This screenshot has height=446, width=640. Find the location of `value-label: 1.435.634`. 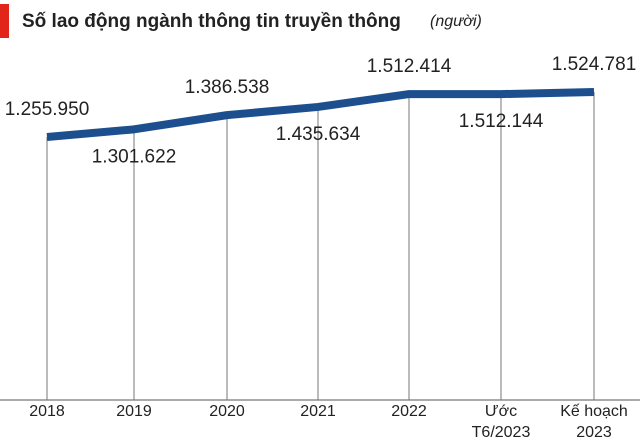

value-label: 1.435.634 is located at coordinates (318, 134).